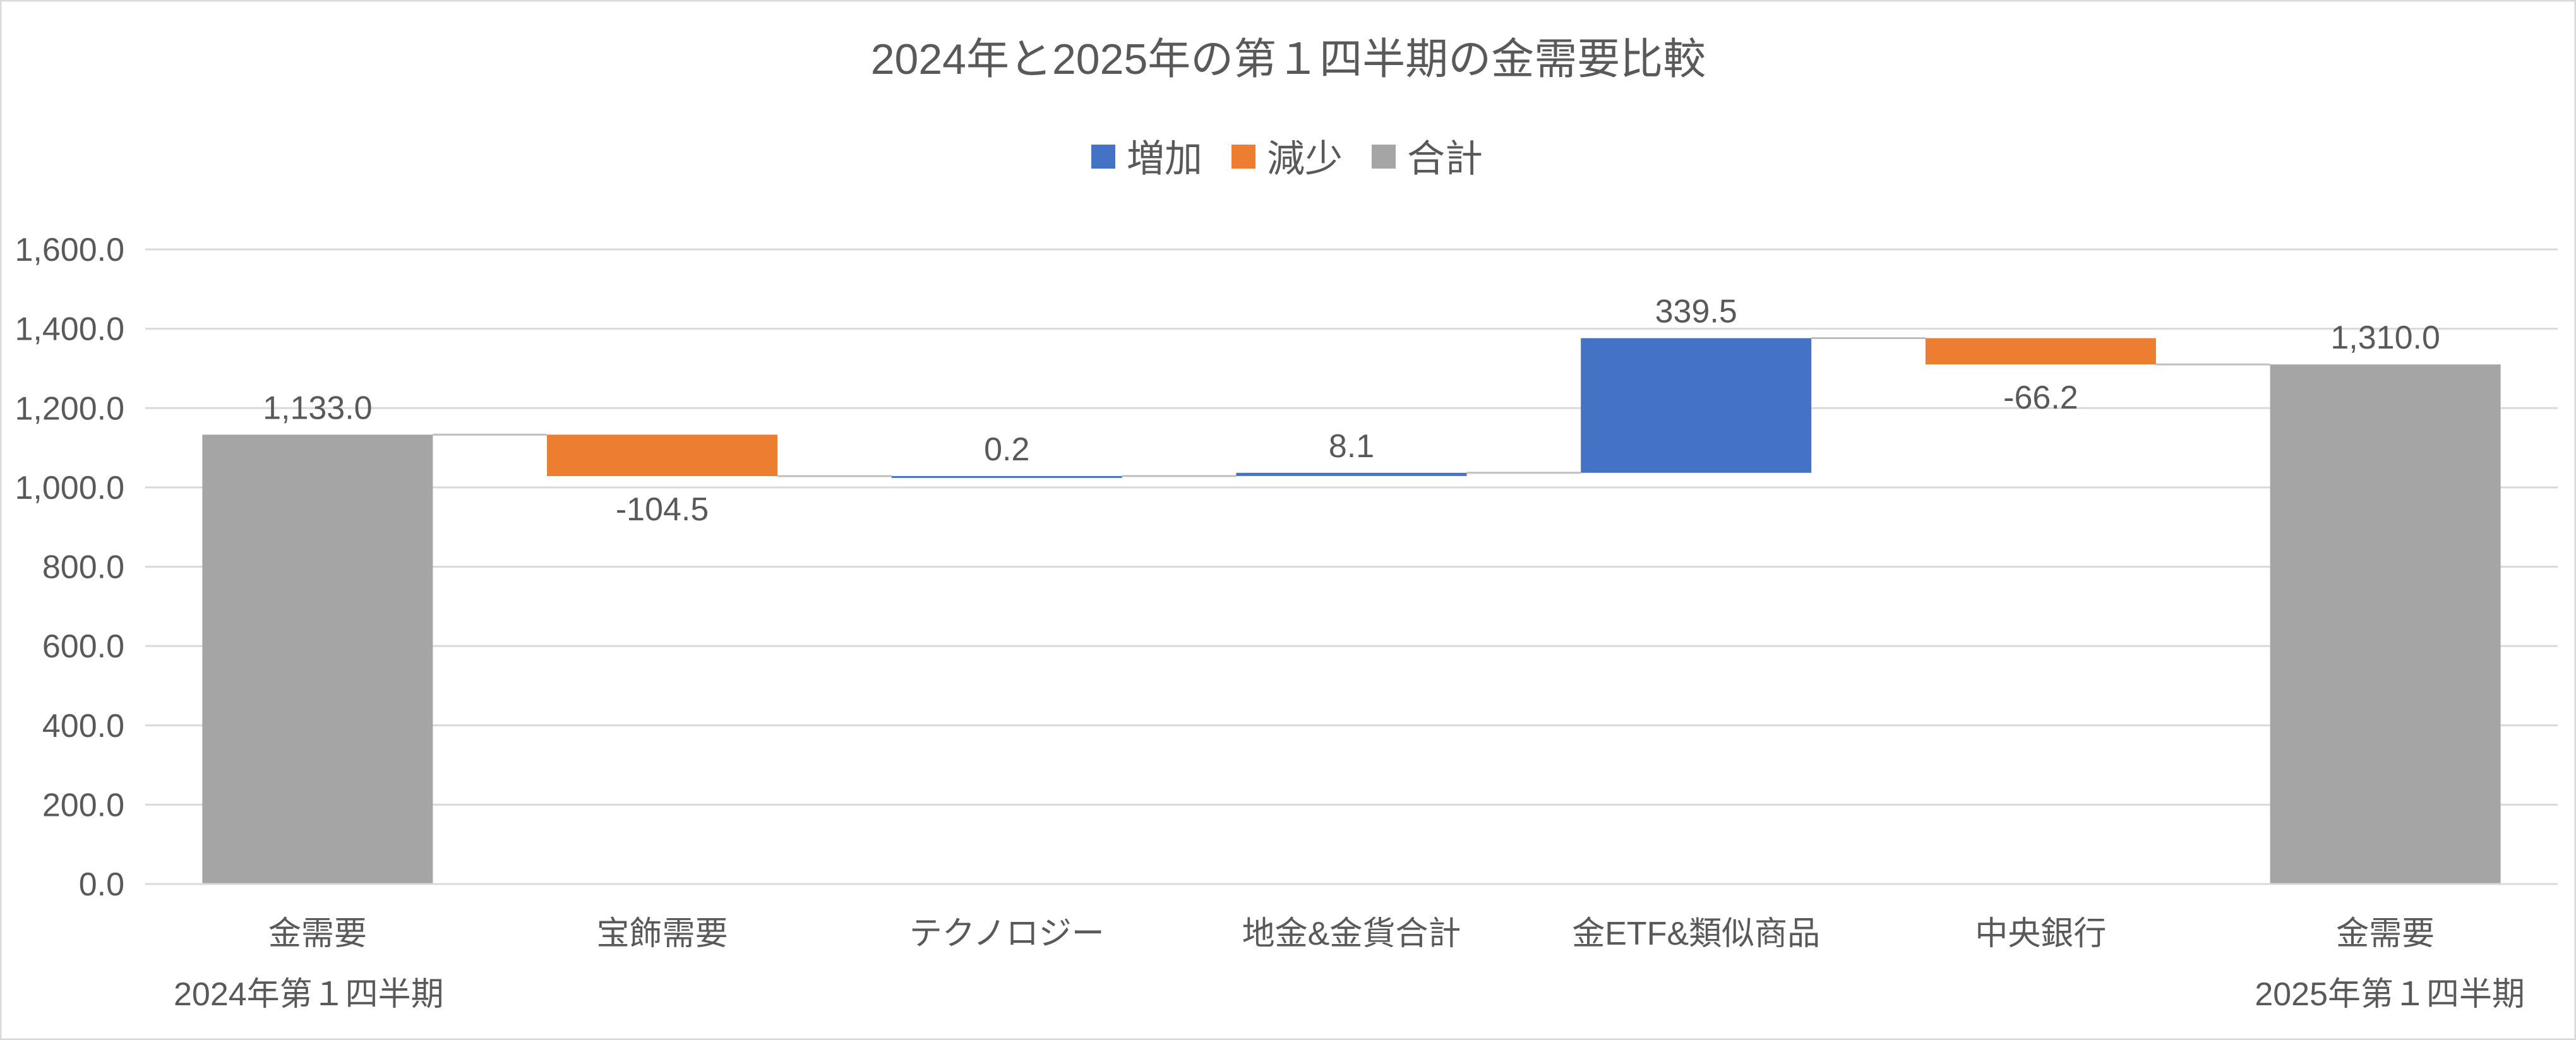 The image size is (2576, 1040). I want to click on data-label: 8.1, so click(1351, 446).